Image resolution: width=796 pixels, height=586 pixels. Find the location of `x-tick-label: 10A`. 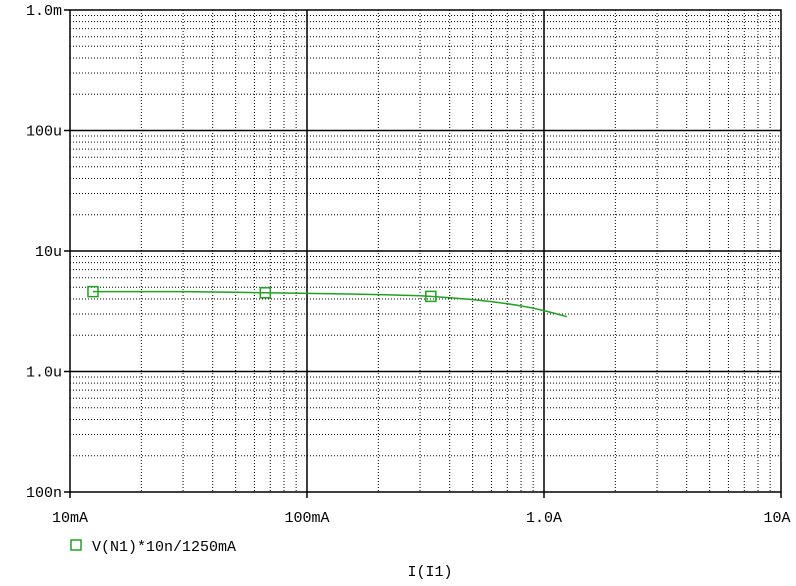

x-tick-label: 10A is located at coordinates (776, 518).